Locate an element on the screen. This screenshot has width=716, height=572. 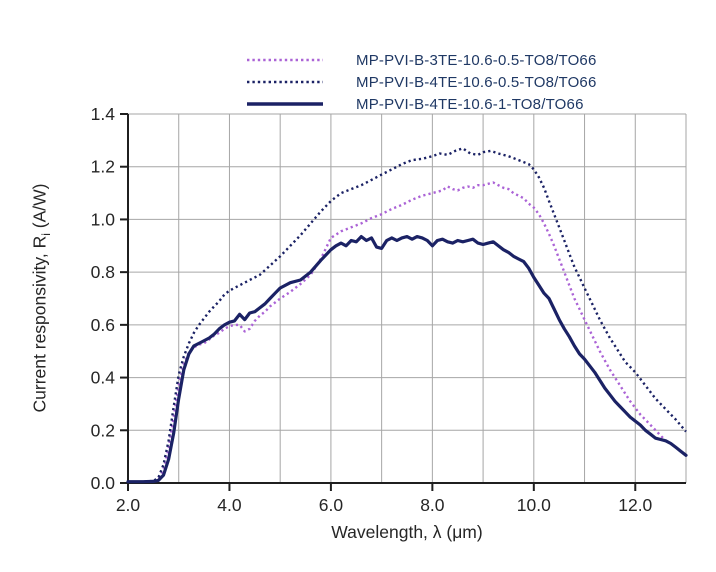
legend-item-4te-0_5: MP-PVI-B-4TE-10.6-0.5-TO8/TO66 is located at coordinates (421, 82).